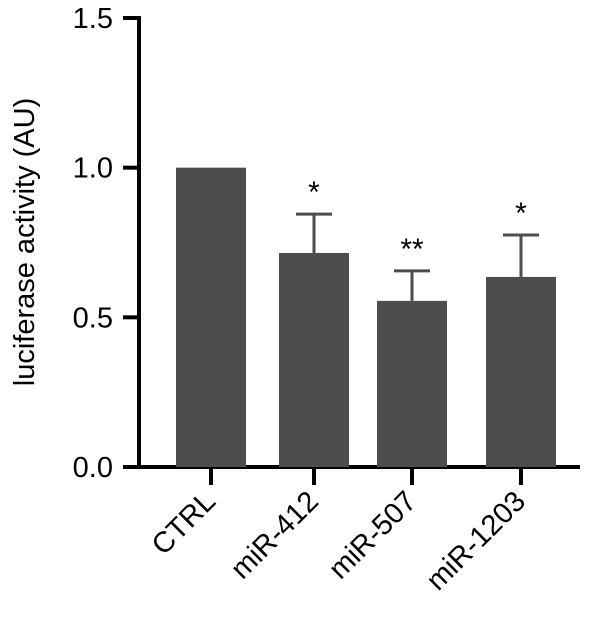 The image size is (590, 633). Describe the element at coordinates (184, 523) in the screenshot. I see `x-tick-label: CTRL` at that location.